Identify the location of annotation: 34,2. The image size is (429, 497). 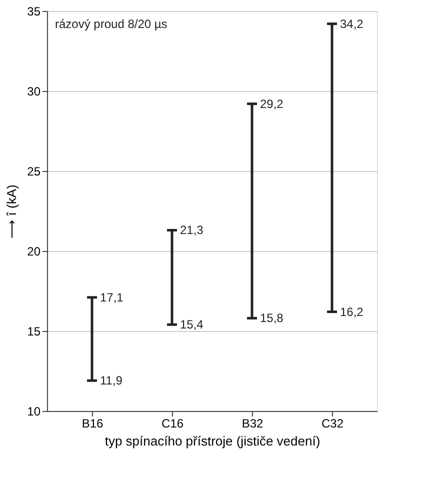
(352, 23).